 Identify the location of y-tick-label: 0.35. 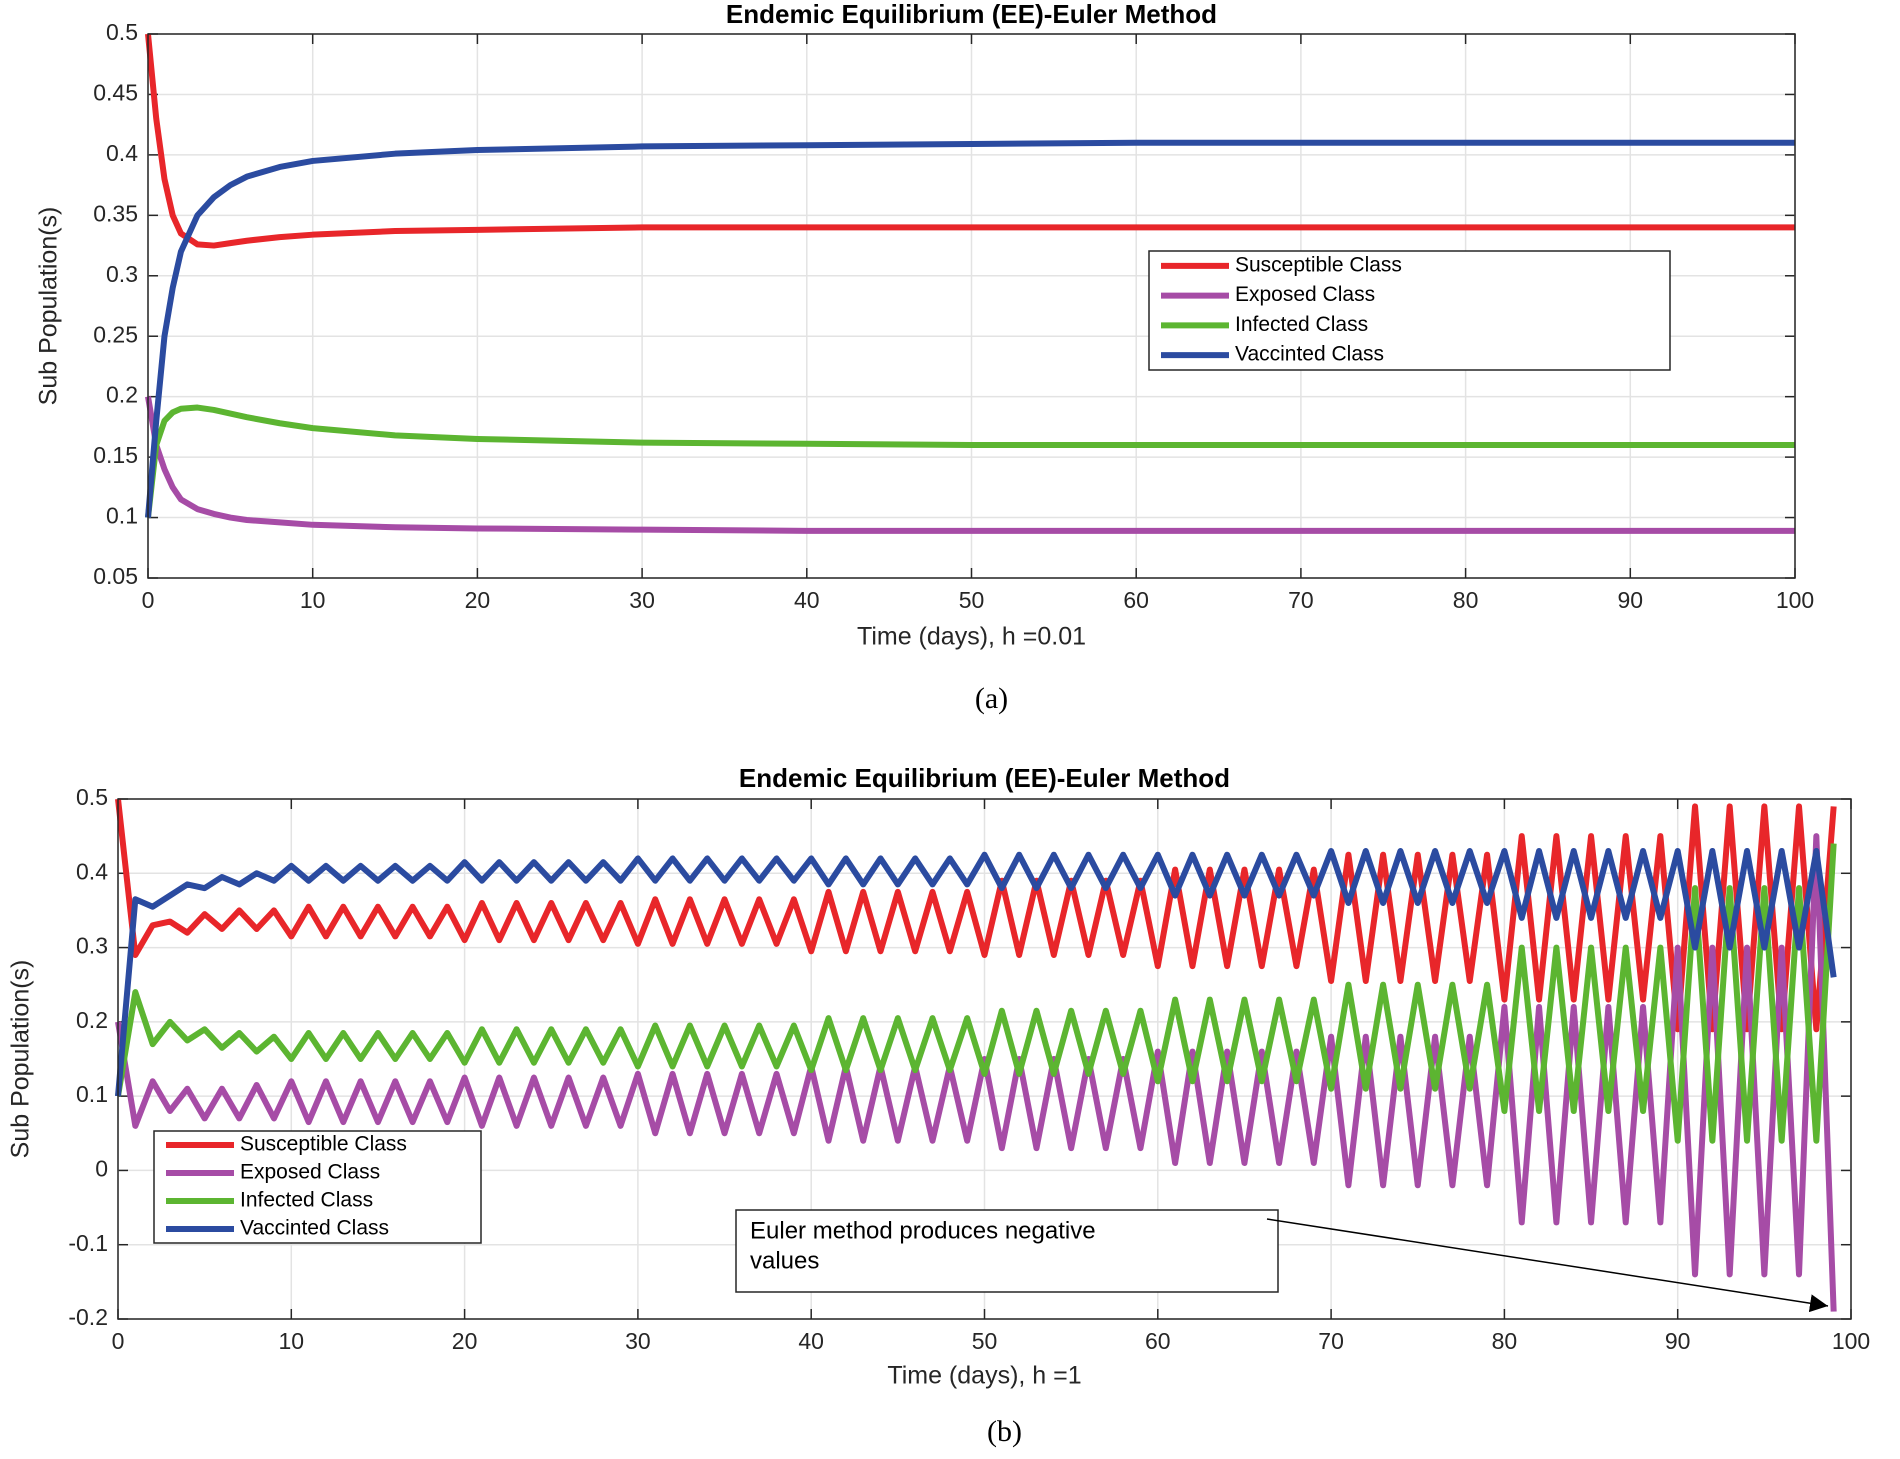
(115, 213).